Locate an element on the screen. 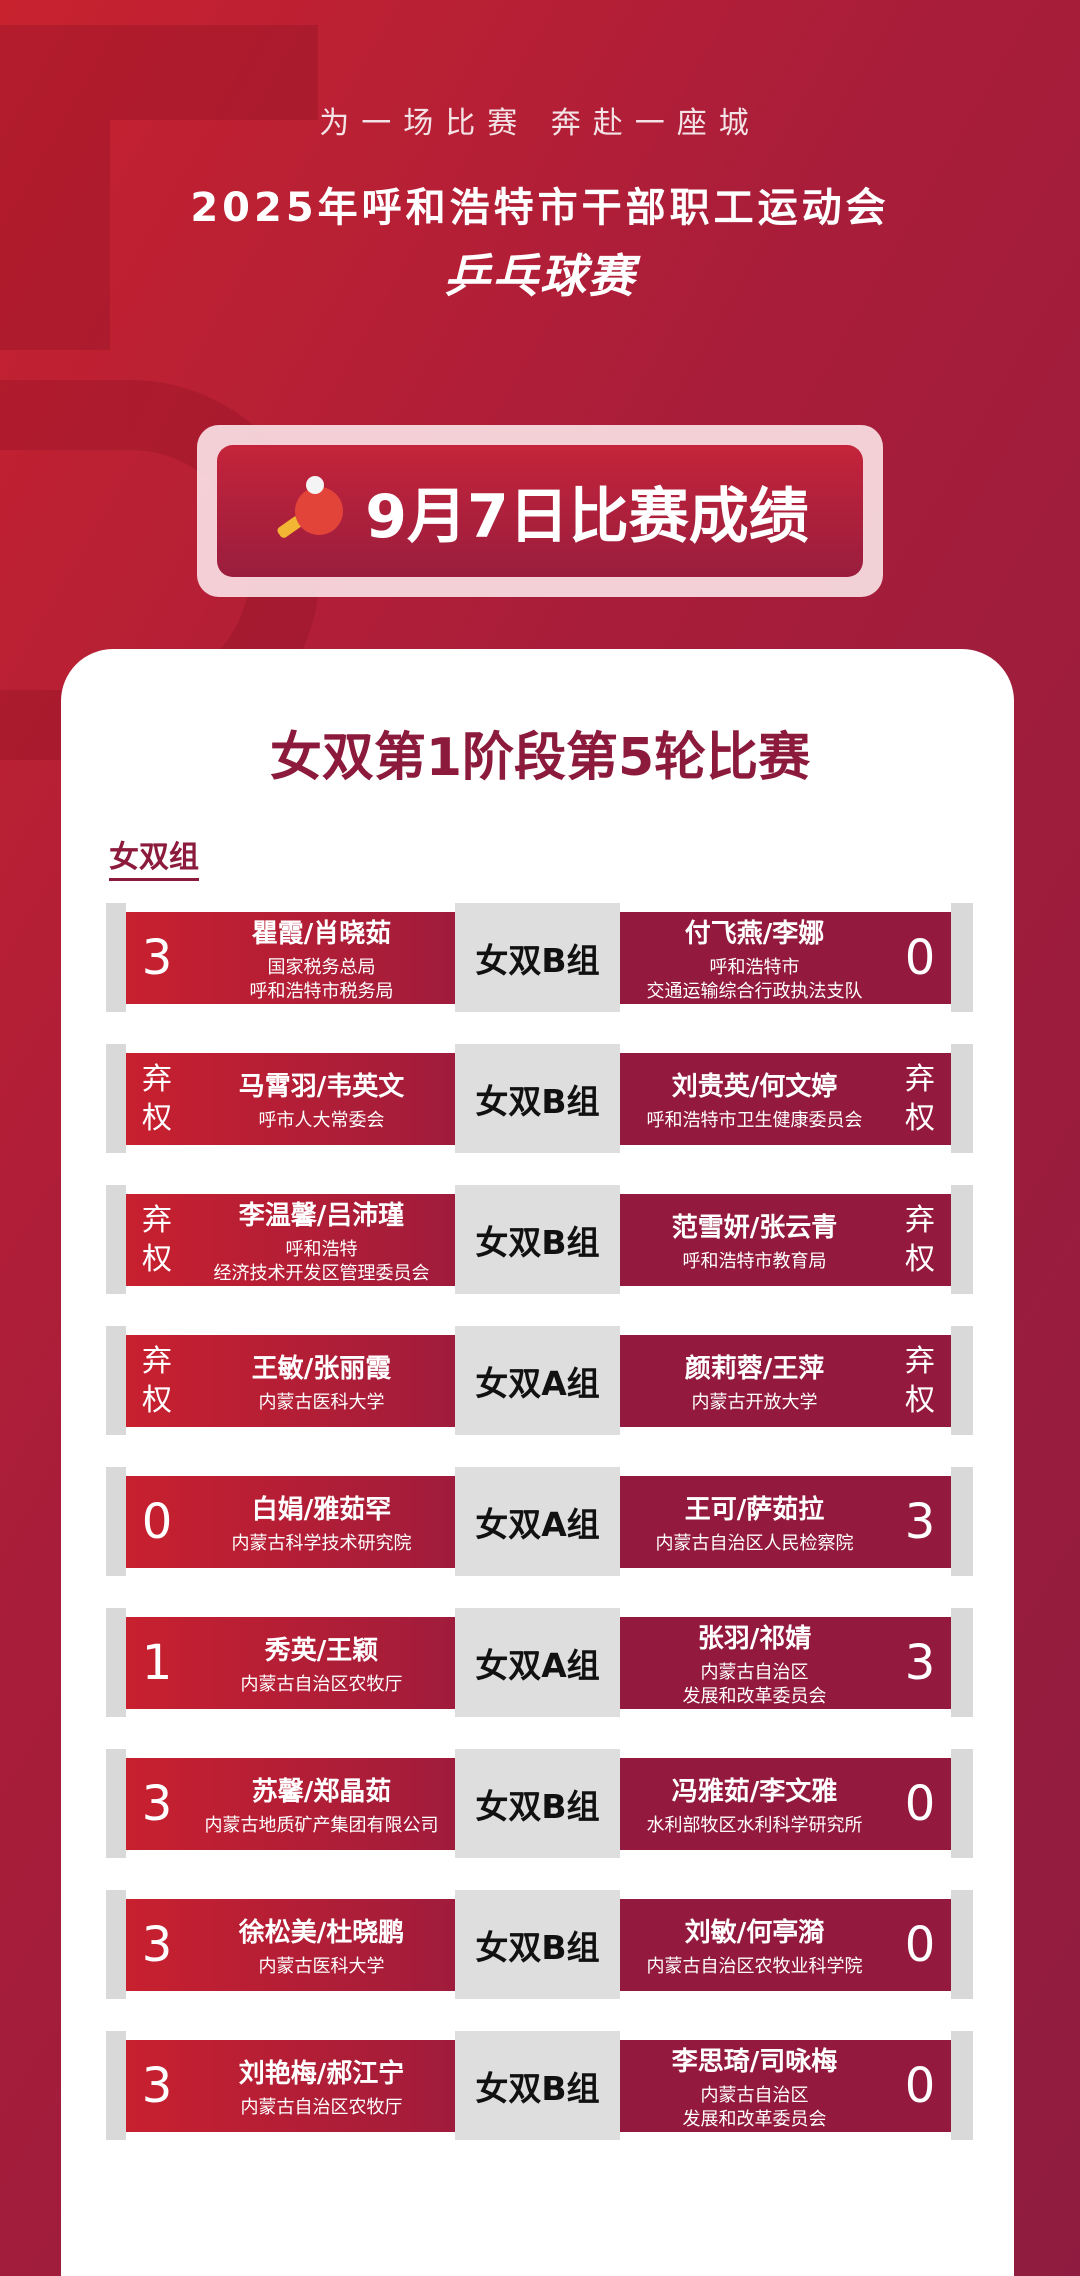  date-banner: 9月7日比赛成绩 is located at coordinates (540, 511).